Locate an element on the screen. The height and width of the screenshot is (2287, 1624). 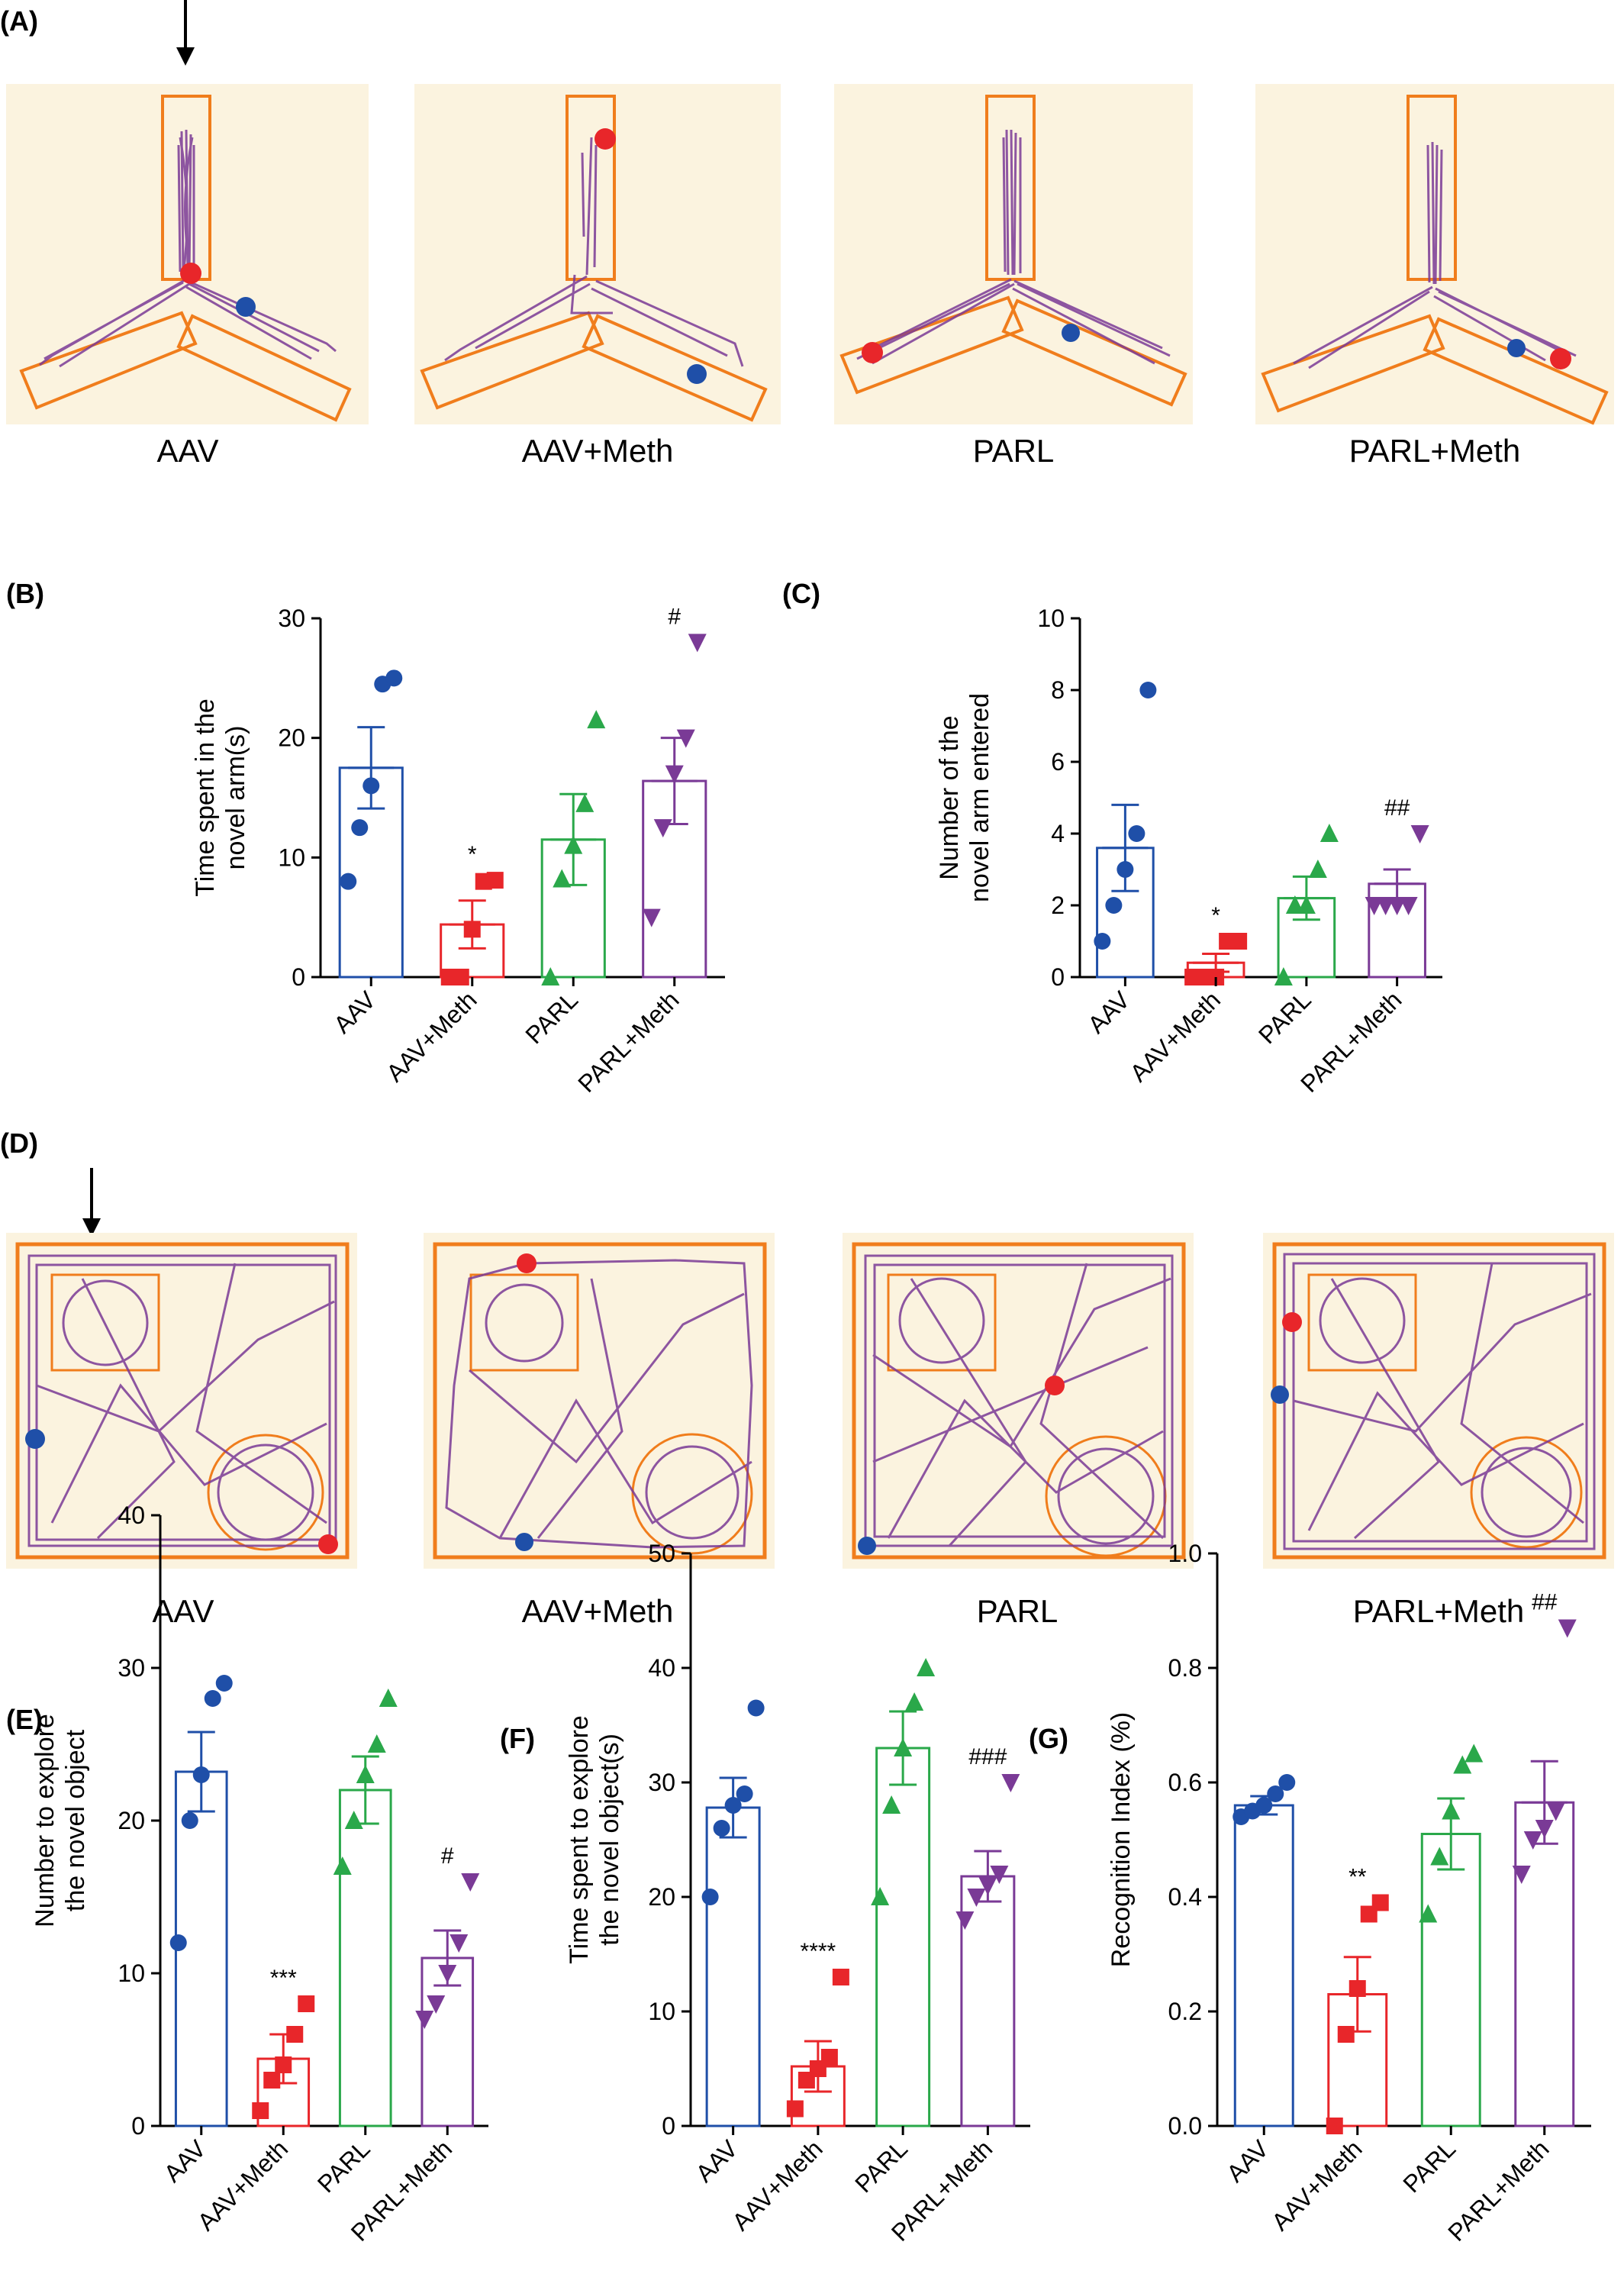
significance-label: ** is located at coordinates (1357, 1878).